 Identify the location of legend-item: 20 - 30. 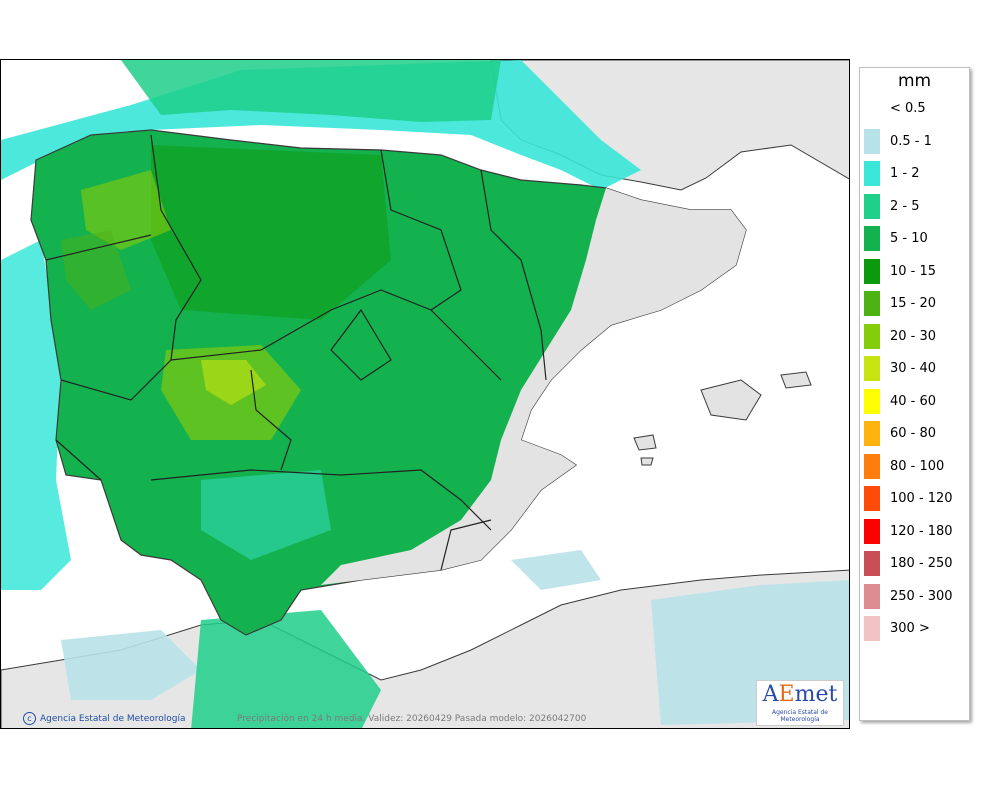
(900, 336).